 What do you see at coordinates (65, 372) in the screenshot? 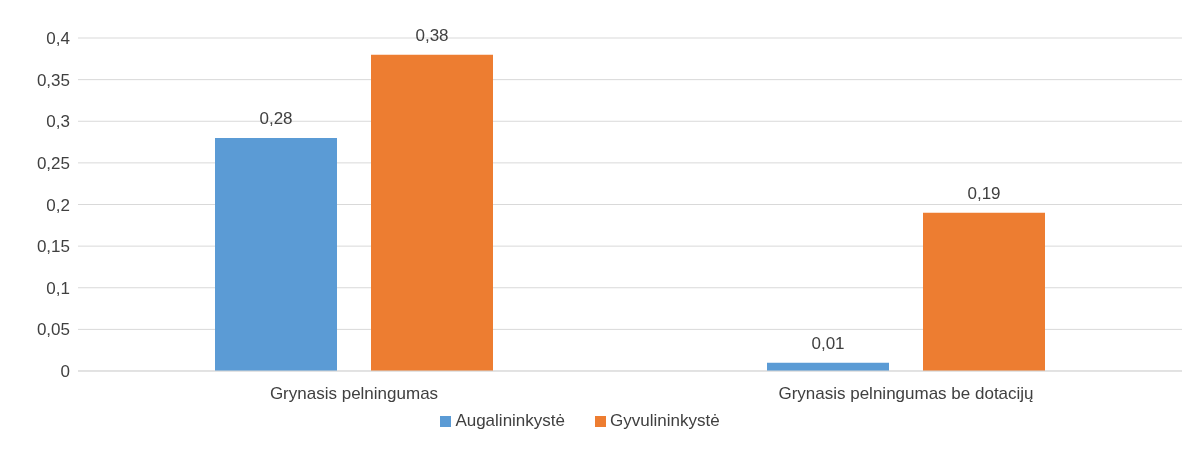
I see `y-tick-label: 0` at bounding box center [65, 372].